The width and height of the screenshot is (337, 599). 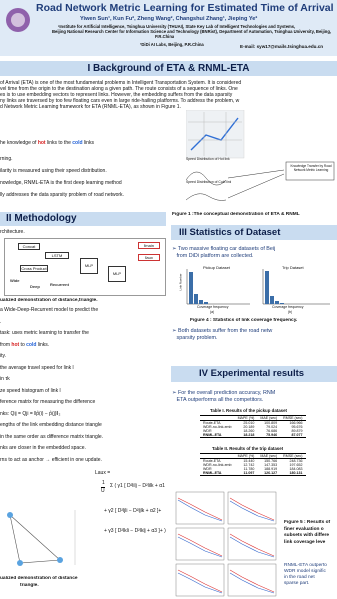 What do you see at coordinates (288, 307) in the screenshot?
I see `axis-label: Coverage frequency` at bounding box center [288, 307].